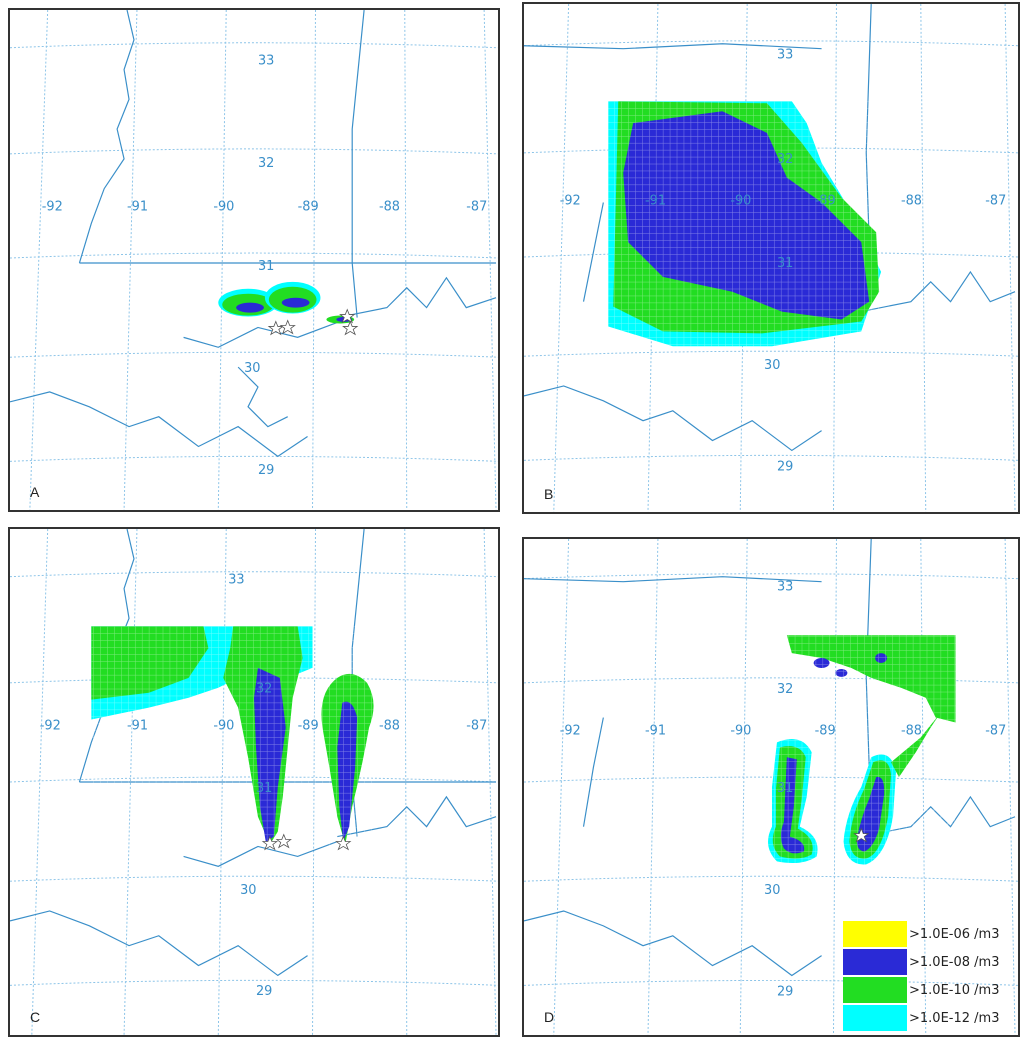 The height and width of the screenshot is (1042, 1024). Describe the element at coordinates (875, 1018) in the screenshot. I see `legend-swatch-cyan` at that location.